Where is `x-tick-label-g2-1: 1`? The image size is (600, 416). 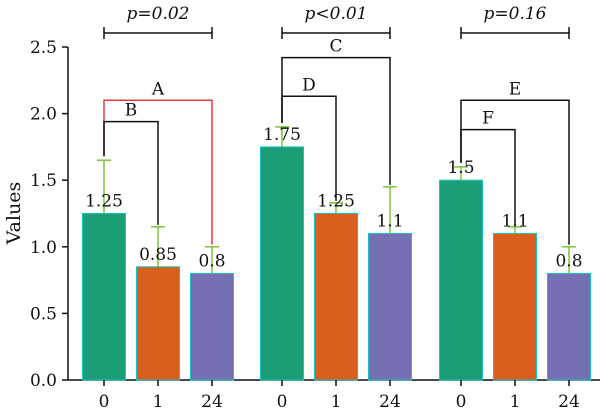
x-tick-label-g2-1: 1 is located at coordinates (515, 402).